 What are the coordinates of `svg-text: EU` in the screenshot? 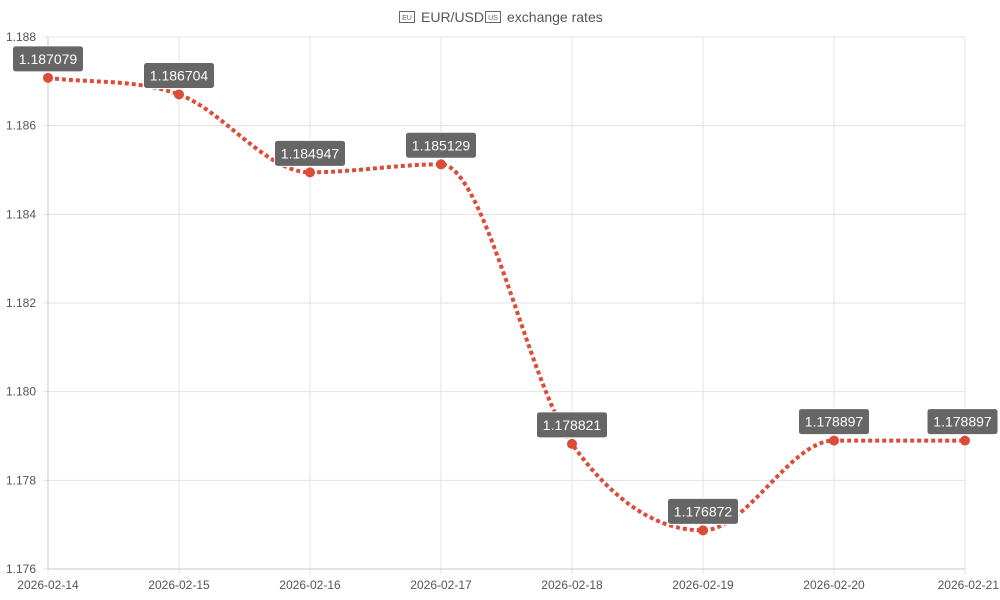 It's located at (407, 18).